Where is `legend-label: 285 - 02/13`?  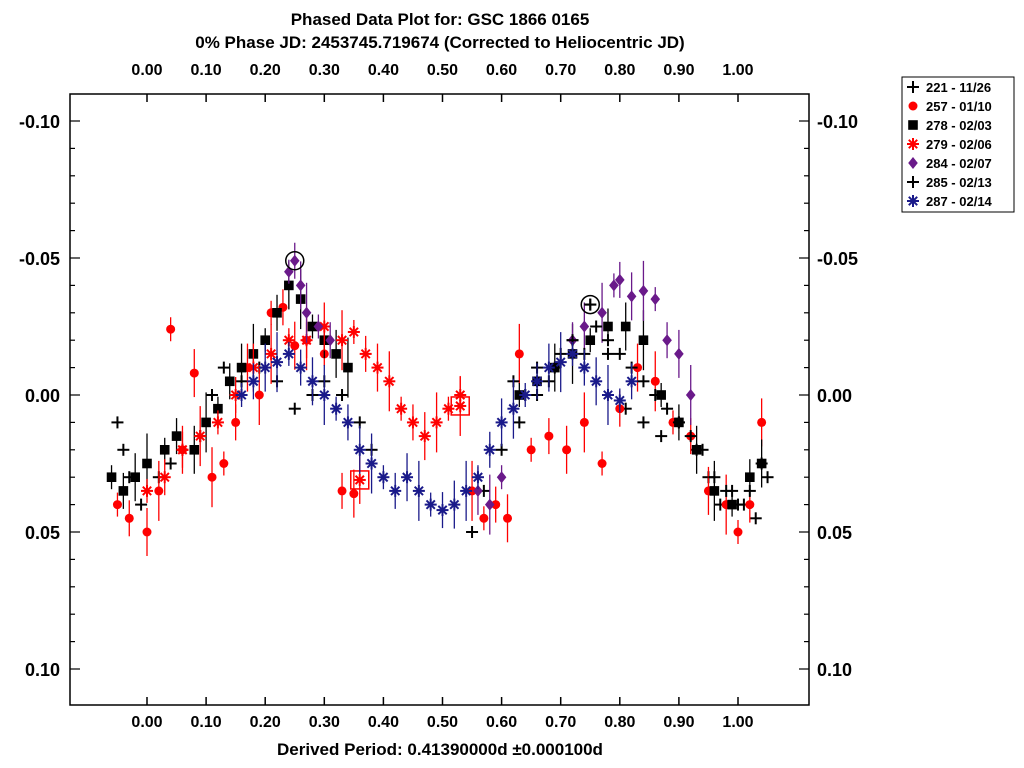
legend-label: 285 - 02/13 is located at coordinates (959, 182).